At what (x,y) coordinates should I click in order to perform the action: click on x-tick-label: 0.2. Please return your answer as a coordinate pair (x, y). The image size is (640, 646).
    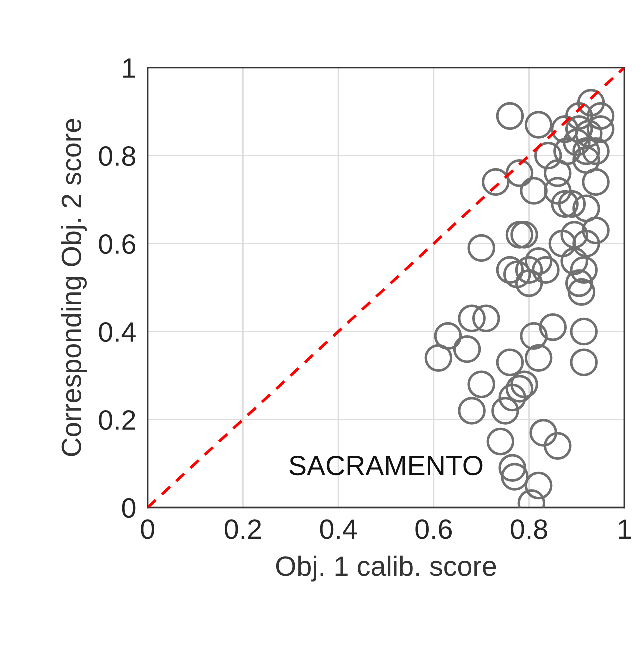
    Looking at the image, I should click on (243, 530).